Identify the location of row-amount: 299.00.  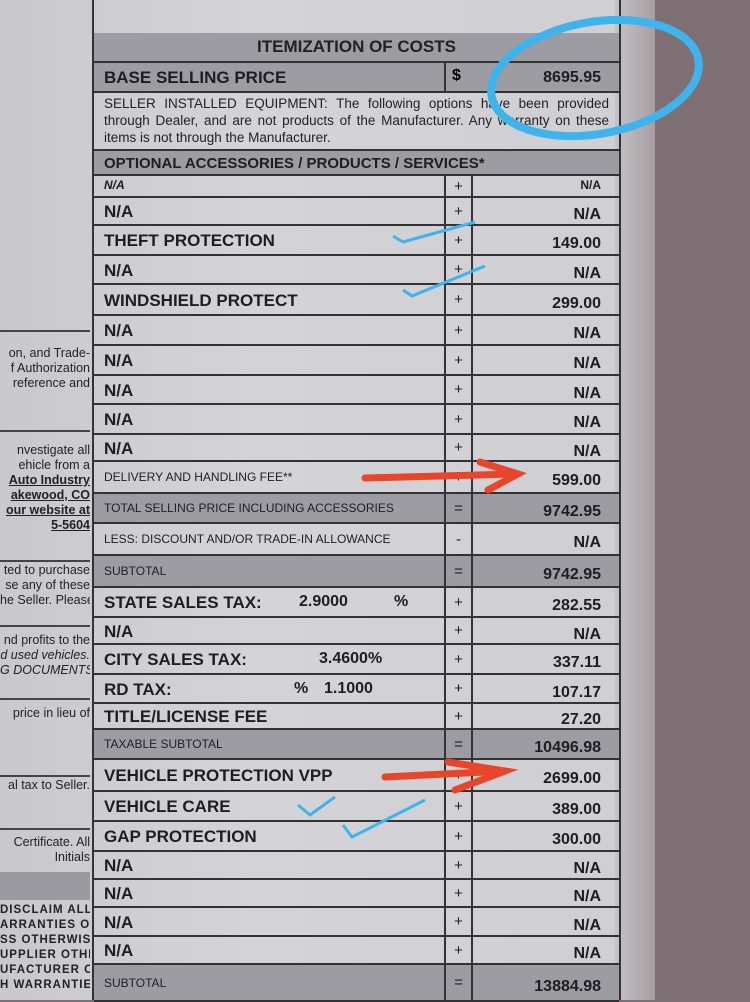
(576, 303).